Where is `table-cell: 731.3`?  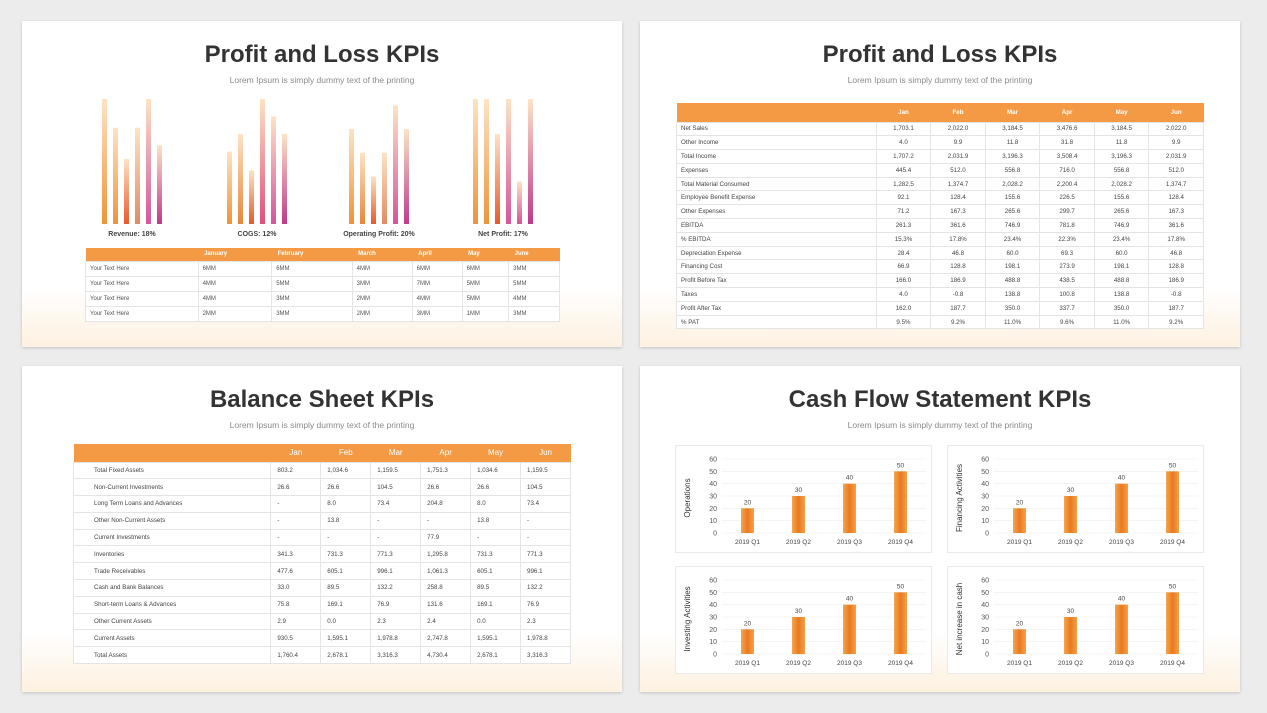
table-cell: 731.3 is located at coordinates (346, 554).